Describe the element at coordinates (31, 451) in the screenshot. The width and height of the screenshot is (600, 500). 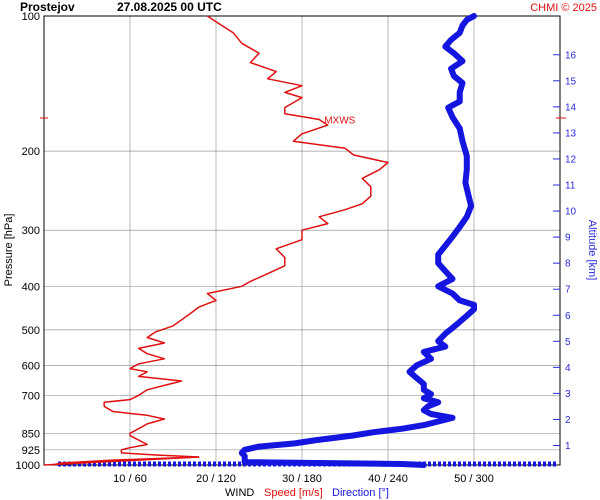
I see `pressure-tick-label: 925` at that location.